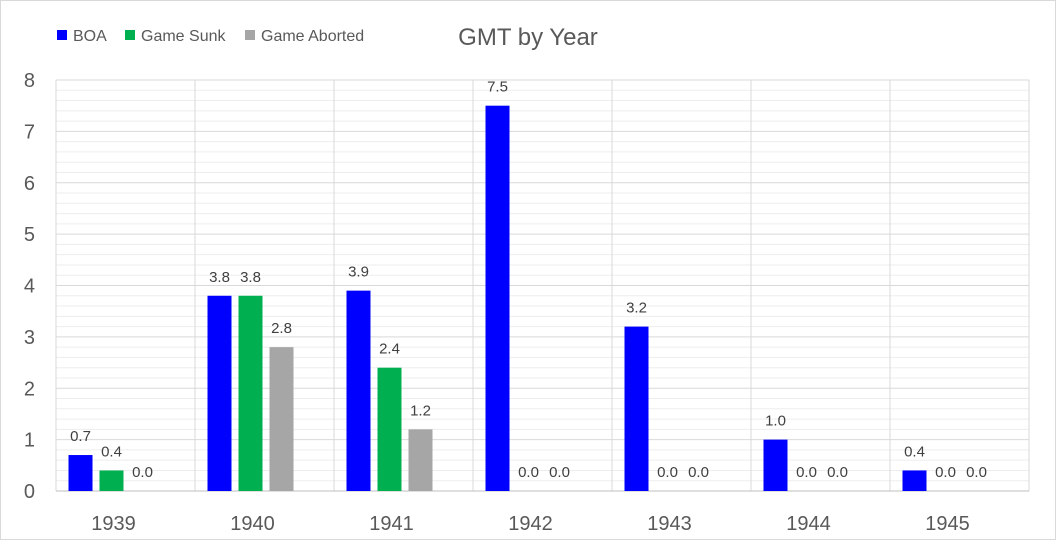 The image size is (1056, 540). What do you see at coordinates (29, 235) in the screenshot?
I see `y-tick-label: 5` at bounding box center [29, 235].